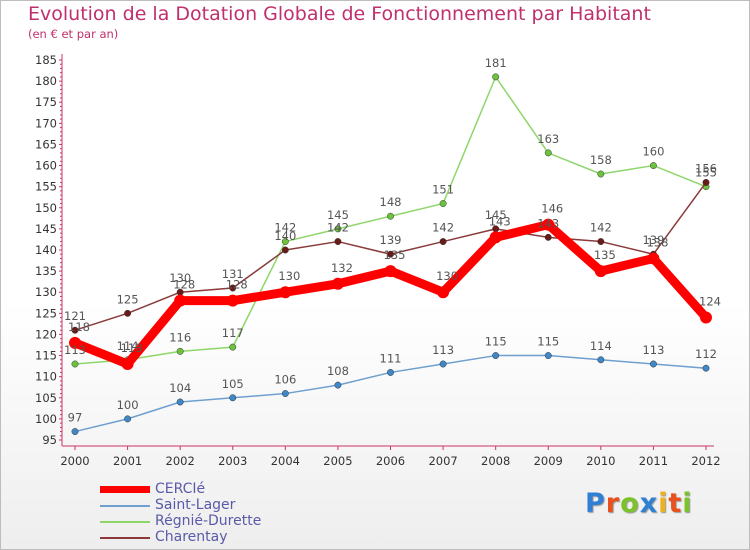 This screenshot has height=550, width=750. I want to click on logo-letter: t, so click(675, 503).